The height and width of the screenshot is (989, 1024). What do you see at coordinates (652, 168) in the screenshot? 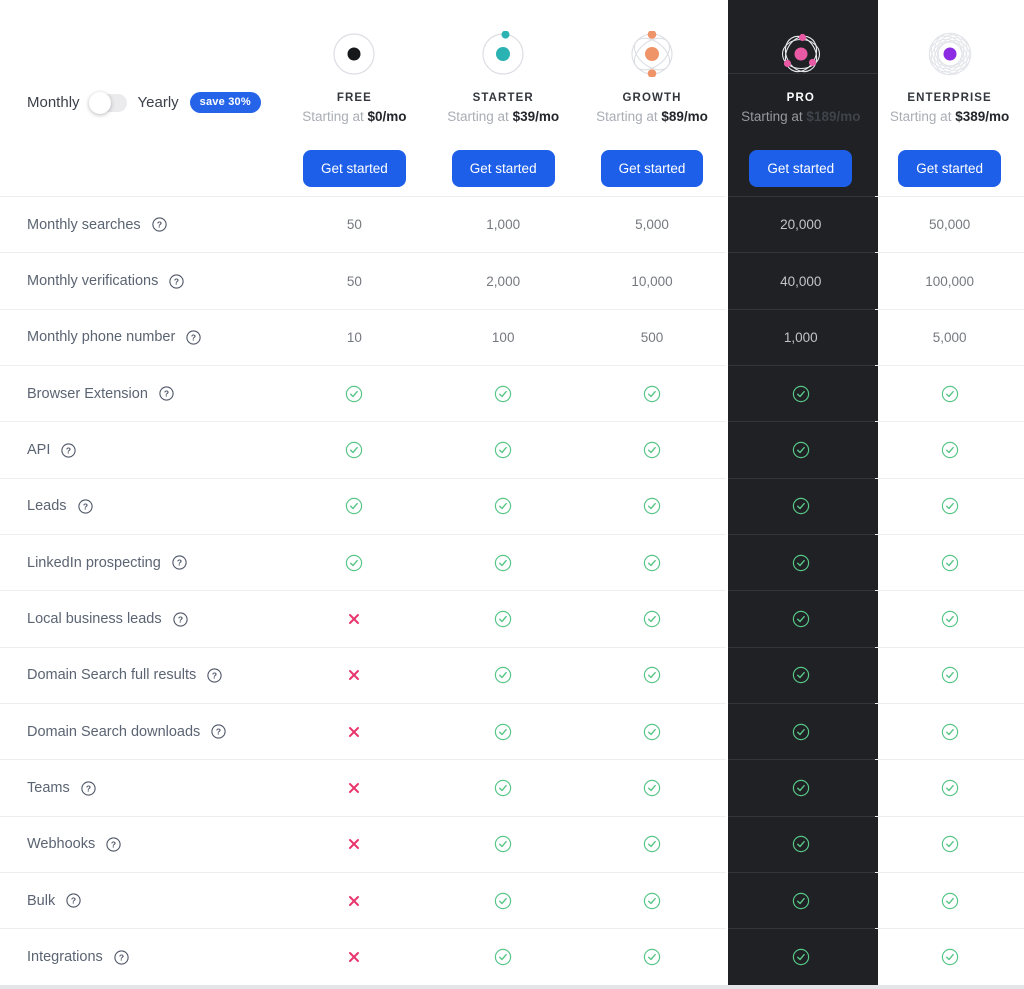
I see `get-started-button-growth: Get started` at bounding box center [652, 168].